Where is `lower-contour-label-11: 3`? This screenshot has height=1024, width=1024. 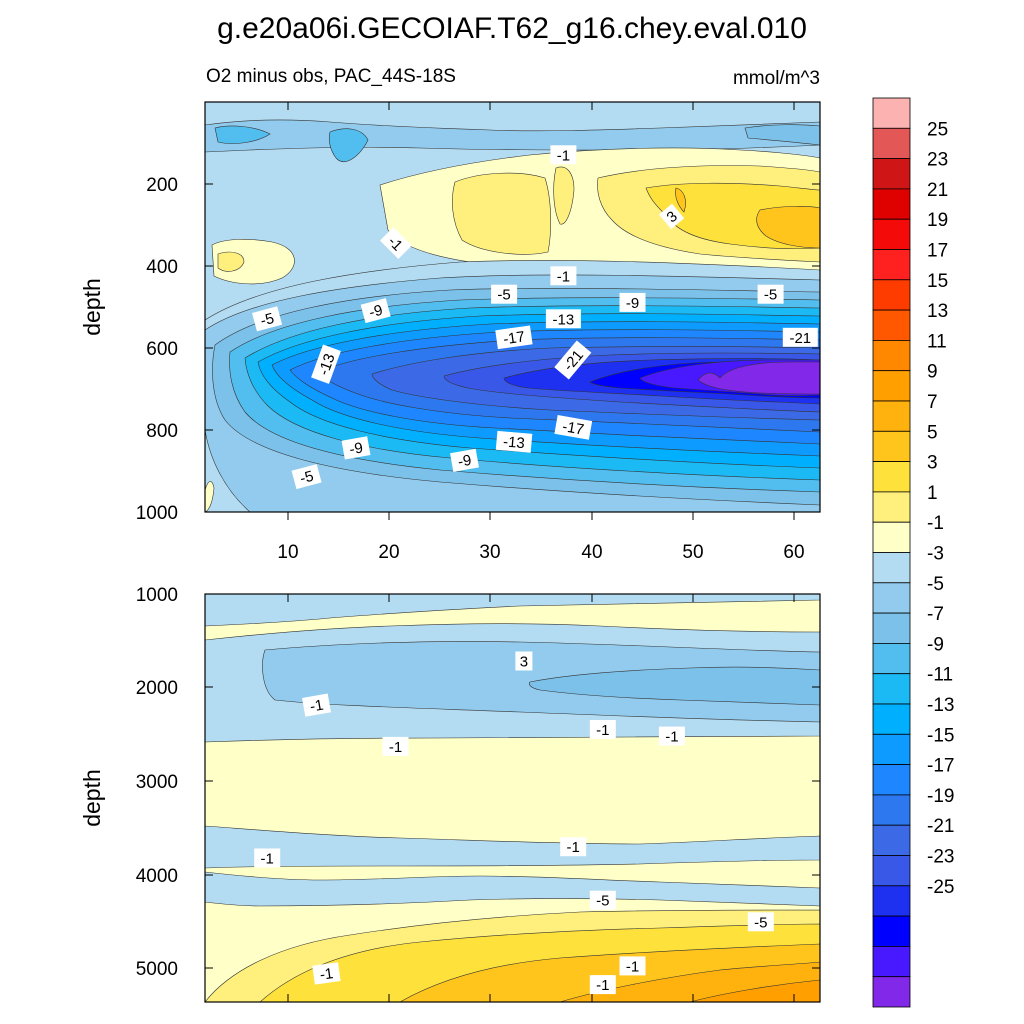
lower-contour-label-11: 3 is located at coordinates (524, 661).